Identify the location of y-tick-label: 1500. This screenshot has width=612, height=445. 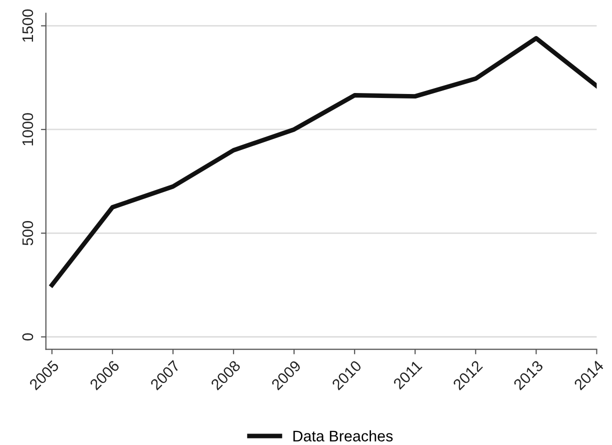
(28, 25).